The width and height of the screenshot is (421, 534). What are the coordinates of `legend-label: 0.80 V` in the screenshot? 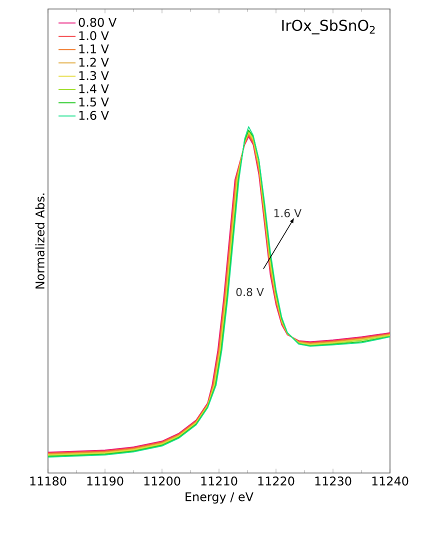 It's located at (97, 22).